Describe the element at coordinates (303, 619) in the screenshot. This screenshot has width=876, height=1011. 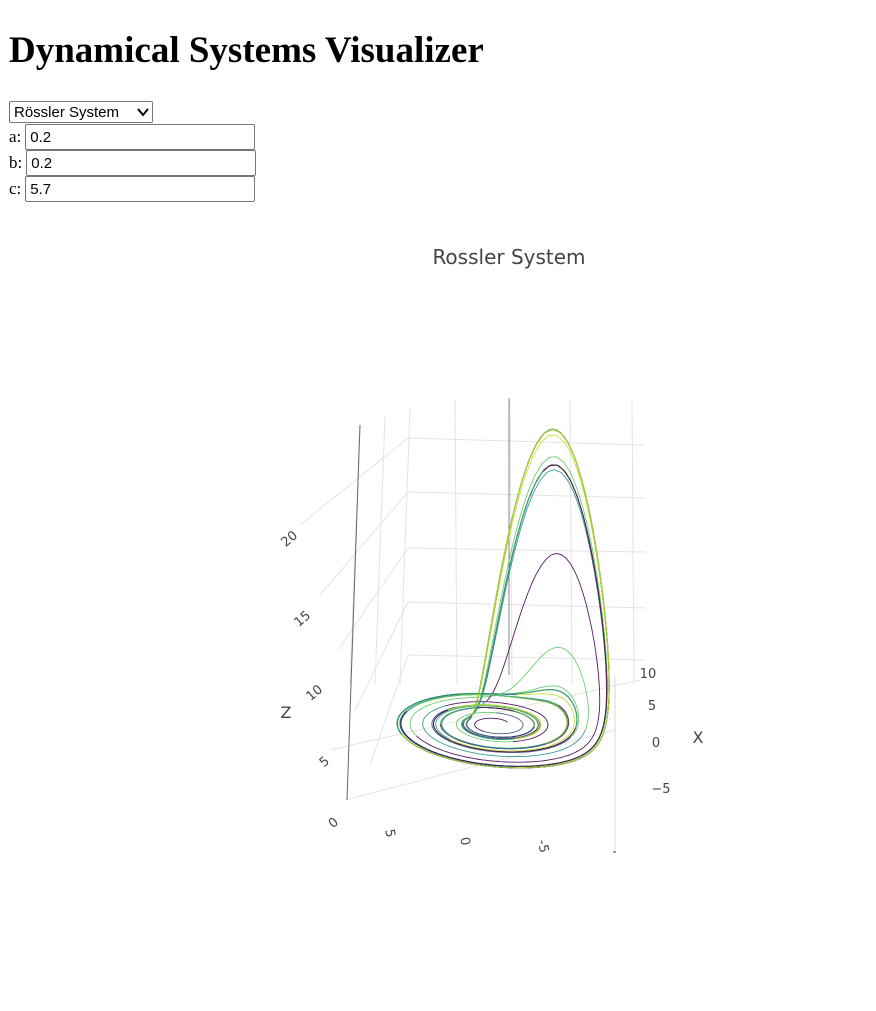
I see `z-tick-label: 15` at that location.